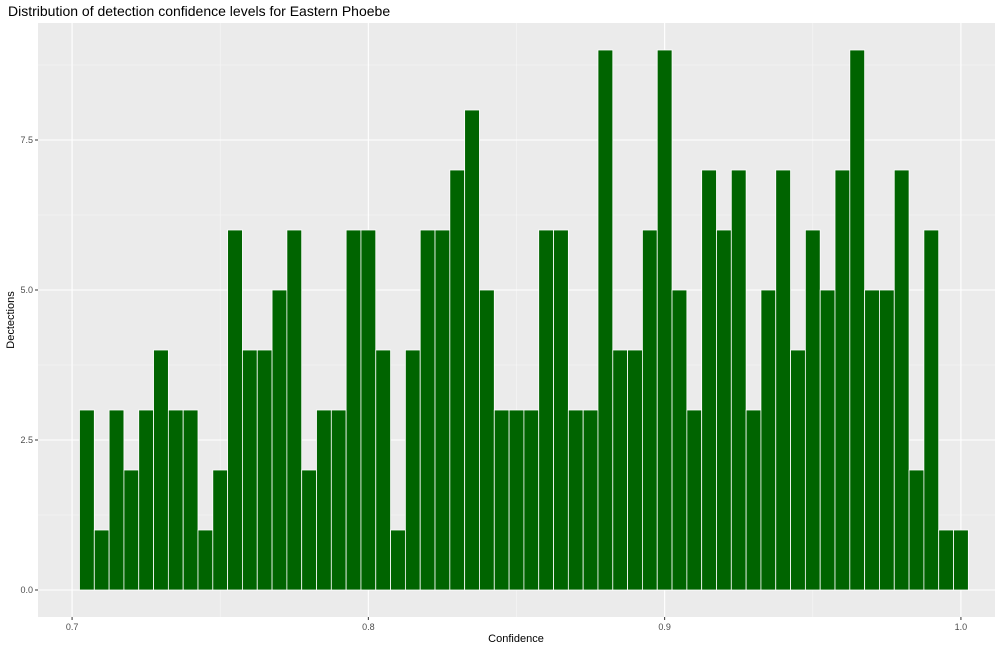  What do you see at coordinates (26, 290) in the screenshot?
I see `y-tick-label: 5.0` at bounding box center [26, 290].